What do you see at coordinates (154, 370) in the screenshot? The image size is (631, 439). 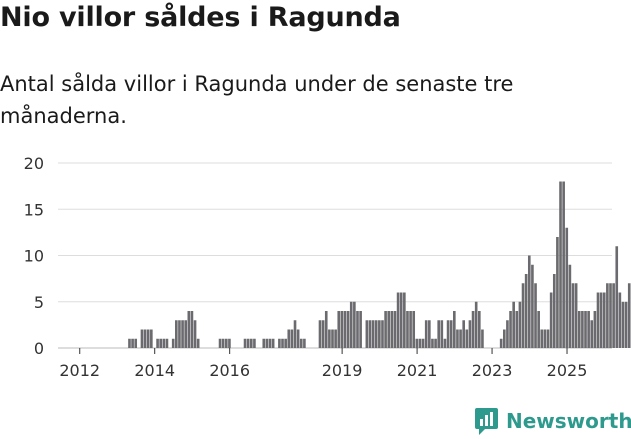 I see `x-tick-label-2014: 2014` at bounding box center [154, 370].